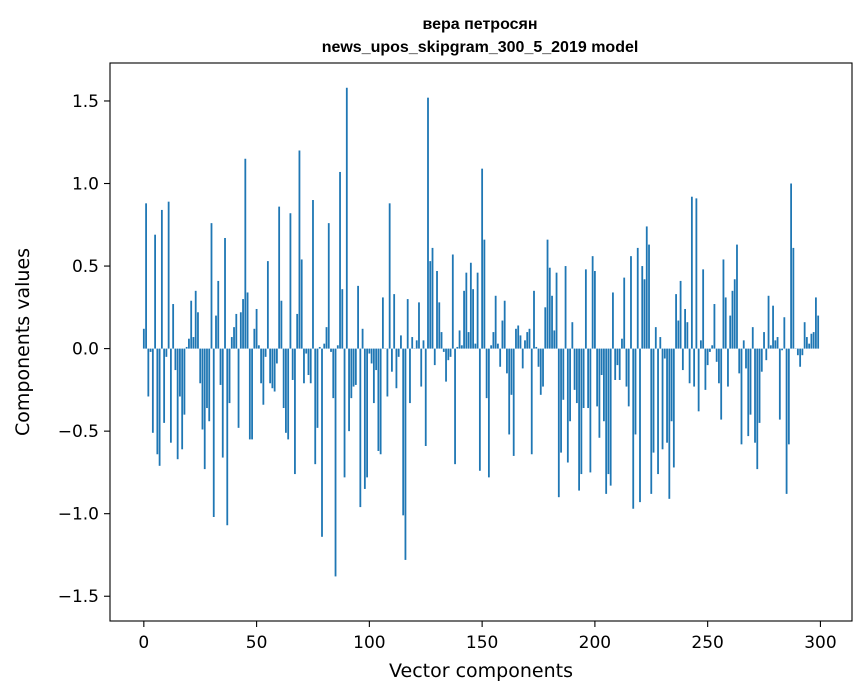  I want to click on y-tick-label: −1.0, so click(78, 515).